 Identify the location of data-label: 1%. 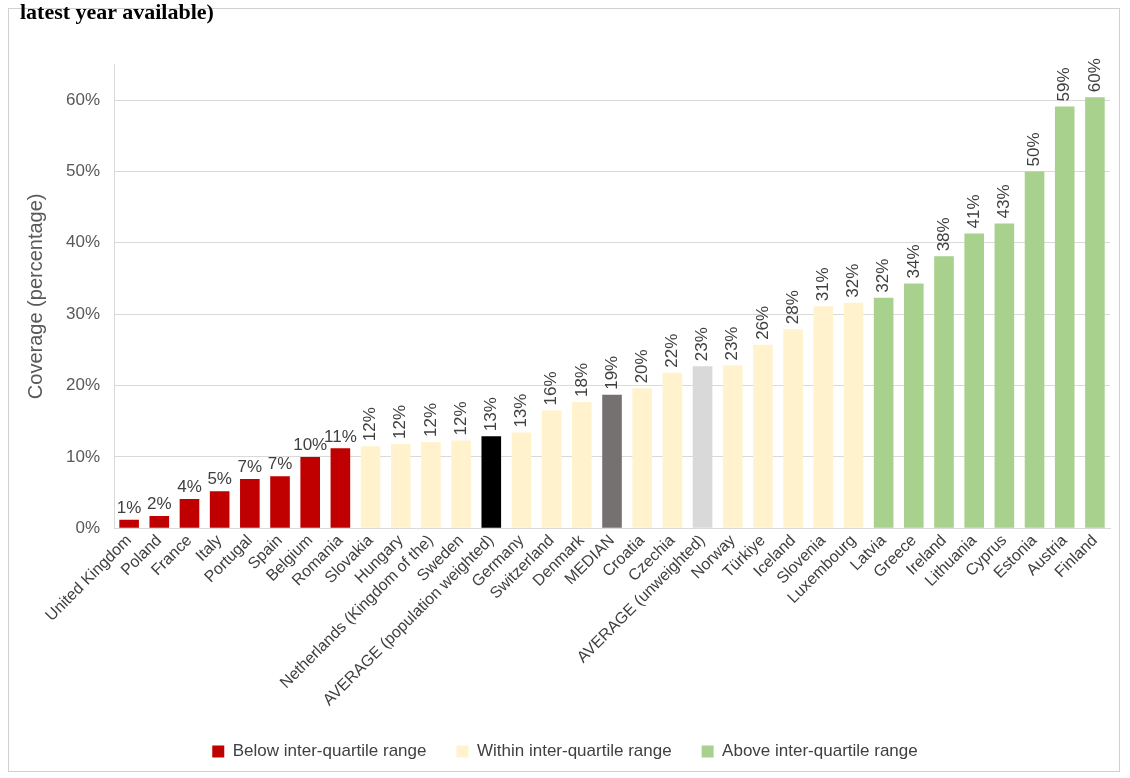
(129, 507).